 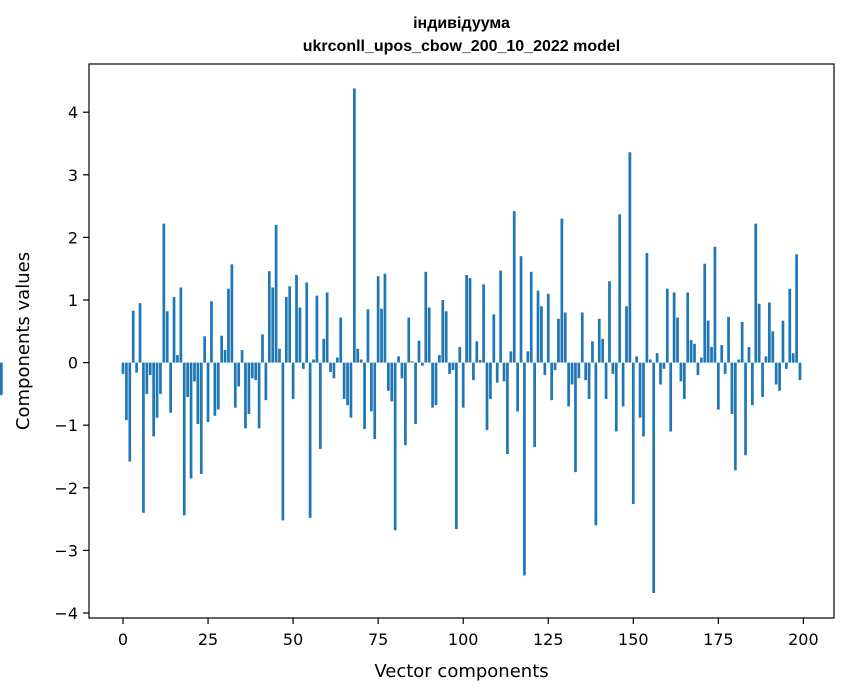 What do you see at coordinates (66, 550) in the screenshot?
I see `y-tick-label: −3` at bounding box center [66, 550].